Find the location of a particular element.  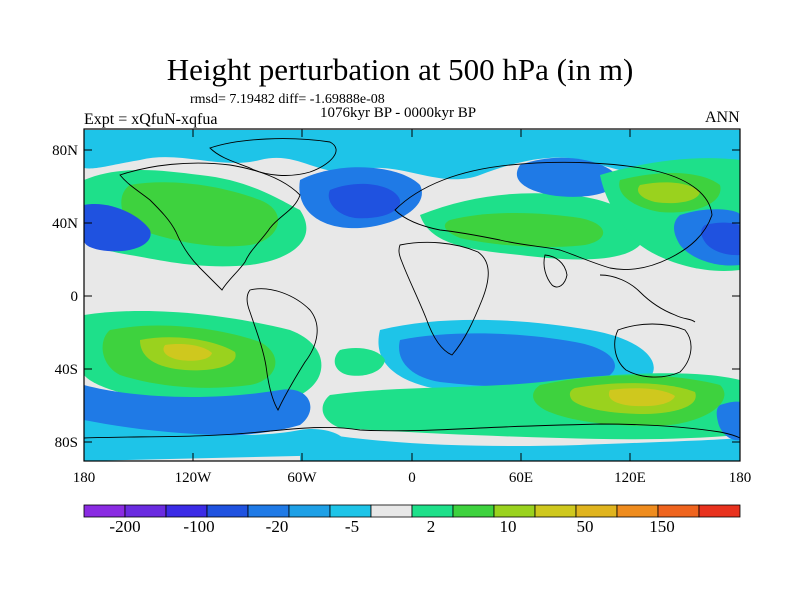

coastline-india is located at coordinates (555, 271).